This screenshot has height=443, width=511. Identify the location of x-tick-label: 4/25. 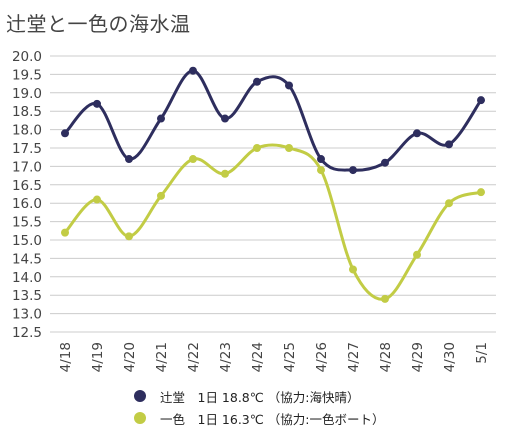
(290, 357).